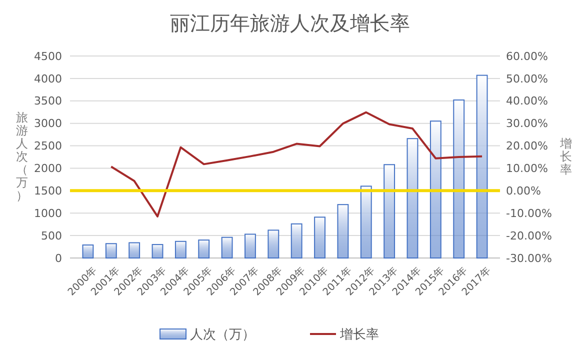  Describe the element at coordinates (529, 213) in the screenshot. I see `y2-tick-label: -10.00%` at that location.